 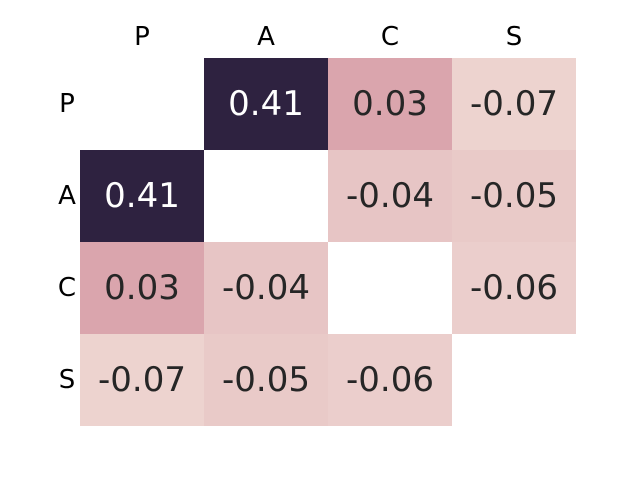 I want to click on y-tick-label-S: S, so click(x=67, y=380).